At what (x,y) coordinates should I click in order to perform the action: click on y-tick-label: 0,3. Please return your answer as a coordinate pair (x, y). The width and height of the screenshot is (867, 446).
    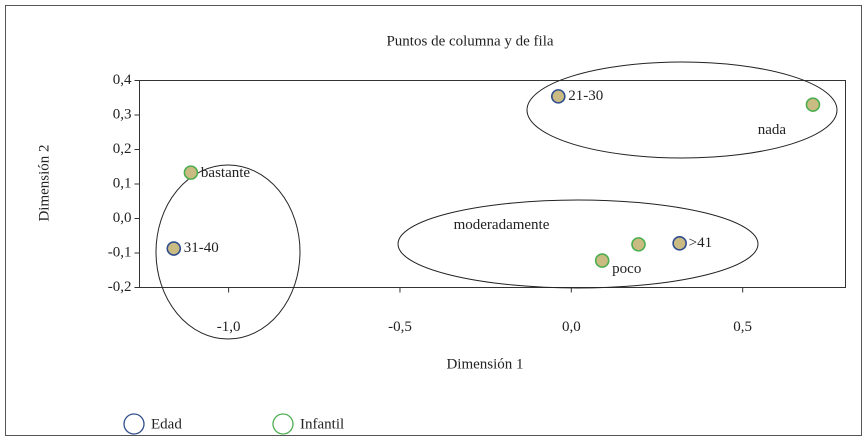
    Looking at the image, I should click on (122, 114).